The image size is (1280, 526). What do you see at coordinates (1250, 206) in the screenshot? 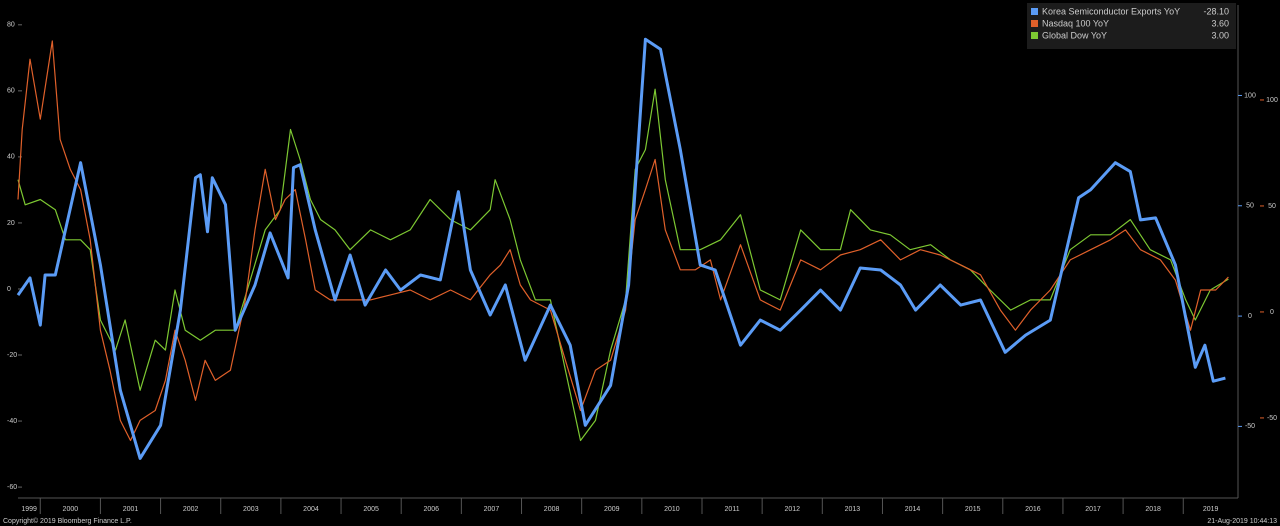
I see `y2-tick-label: 50` at bounding box center [1250, 206].